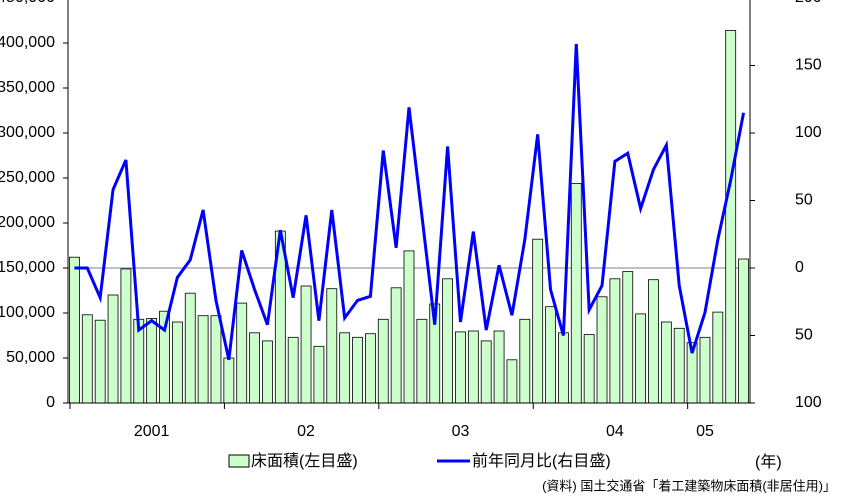 The height and width of the screenshot is (497, 844). What do you see at coordinates (152, 431) in the screenshot?
I see `x-tick-label: 2001` at bounding box center [152, 431].